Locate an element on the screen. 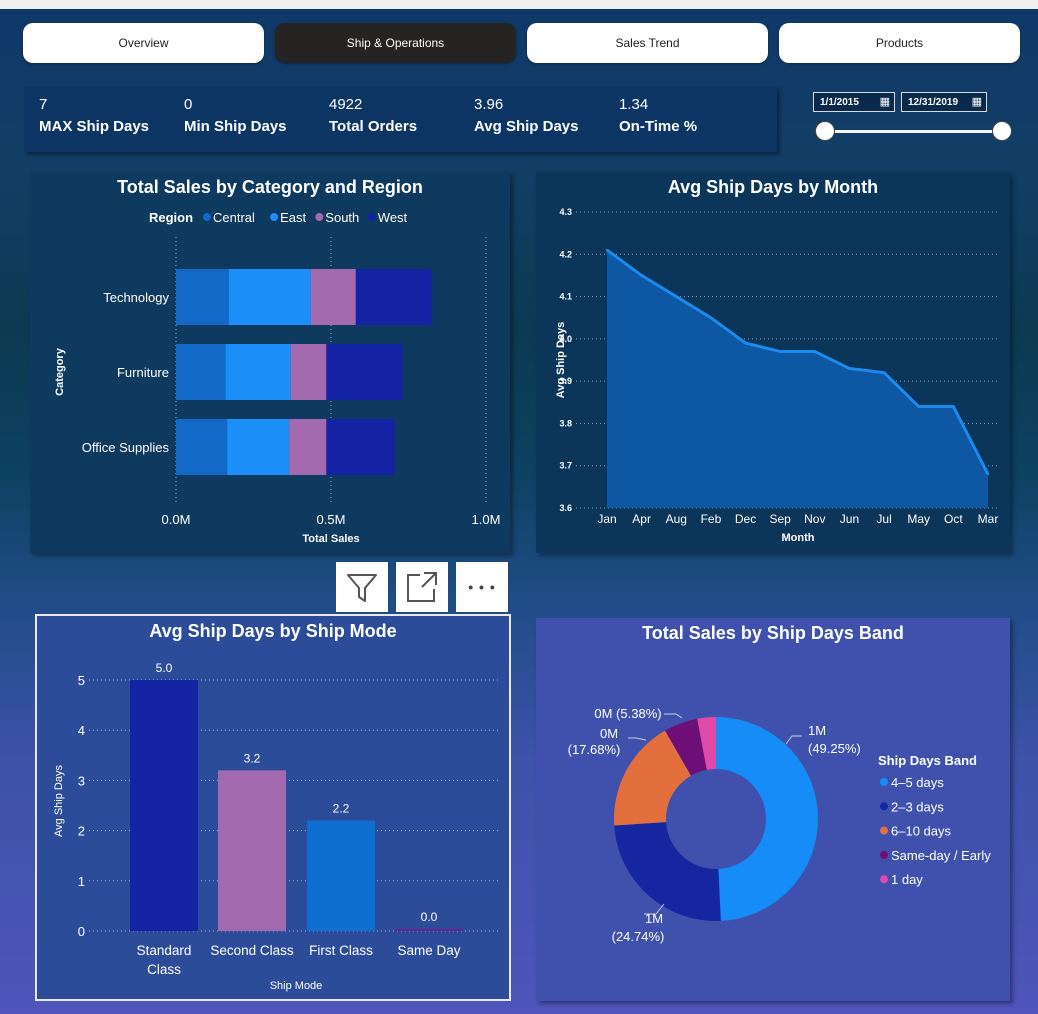 The image size is (1038, 1014). tab-overview: Overview is located at coordinates (143, 43).